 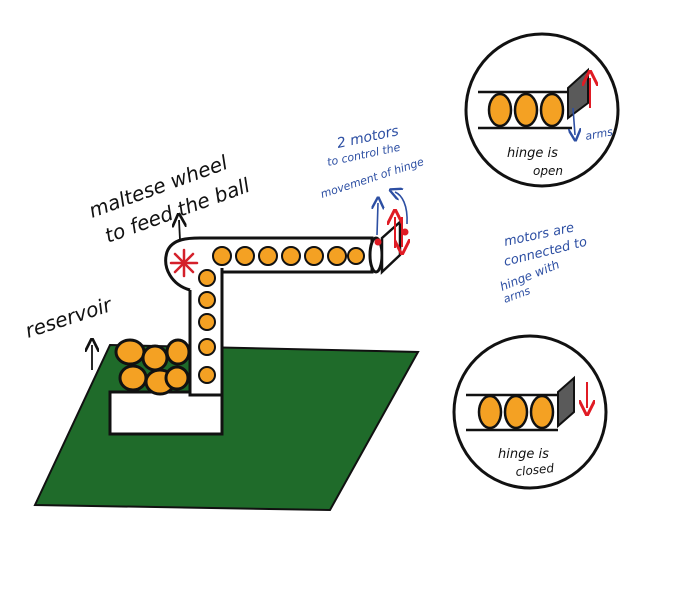 What do you see at coordinates (391, 247) in the screenshot?
I see `top-hinge-plate` at bounding box center [391, 247].